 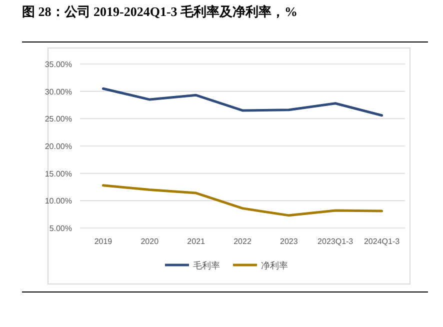 I want to click on y-tick-label: 5.00%, so click(x=60, y=228).